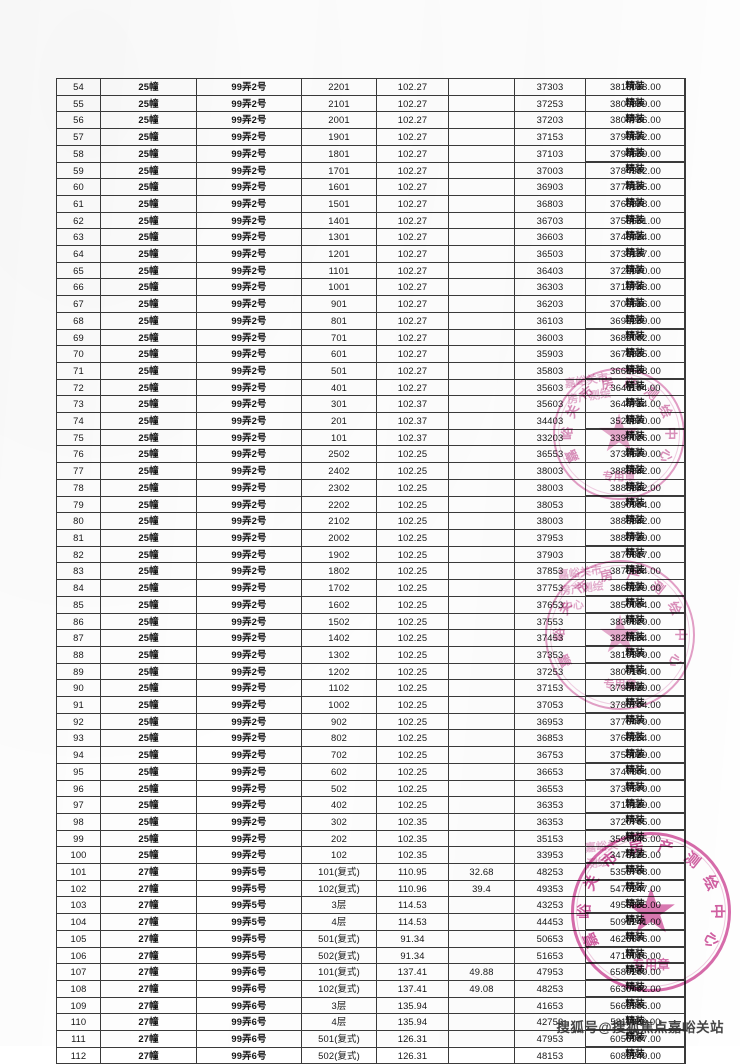 The height and width of the screenshot is (1064, 740). Describe the element at coordinates (78, 170) in the screenshot. I see `cell-idx: 59` at that location.